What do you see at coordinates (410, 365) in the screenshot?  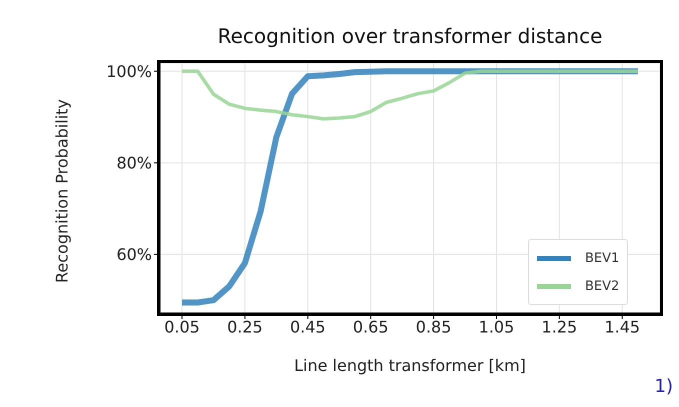 I see `x-axis-title: Line length transformer [km]` at bounding box center [410, 365].